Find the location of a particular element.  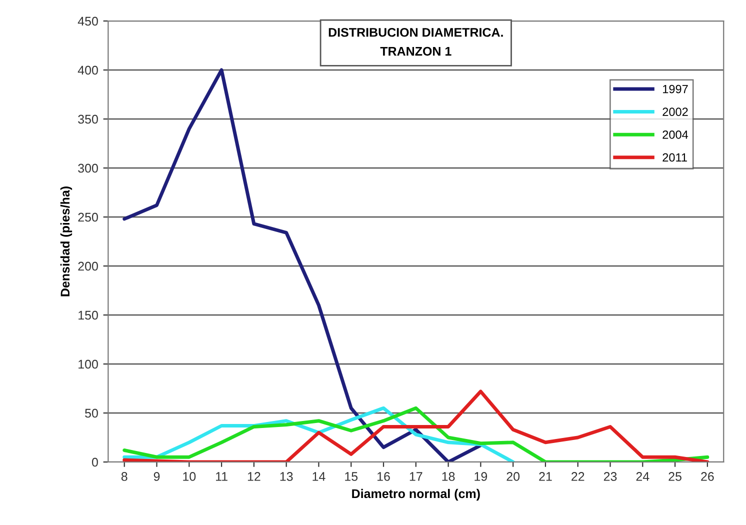

x-tick-label: 25 is located at coordinates (675, 476).